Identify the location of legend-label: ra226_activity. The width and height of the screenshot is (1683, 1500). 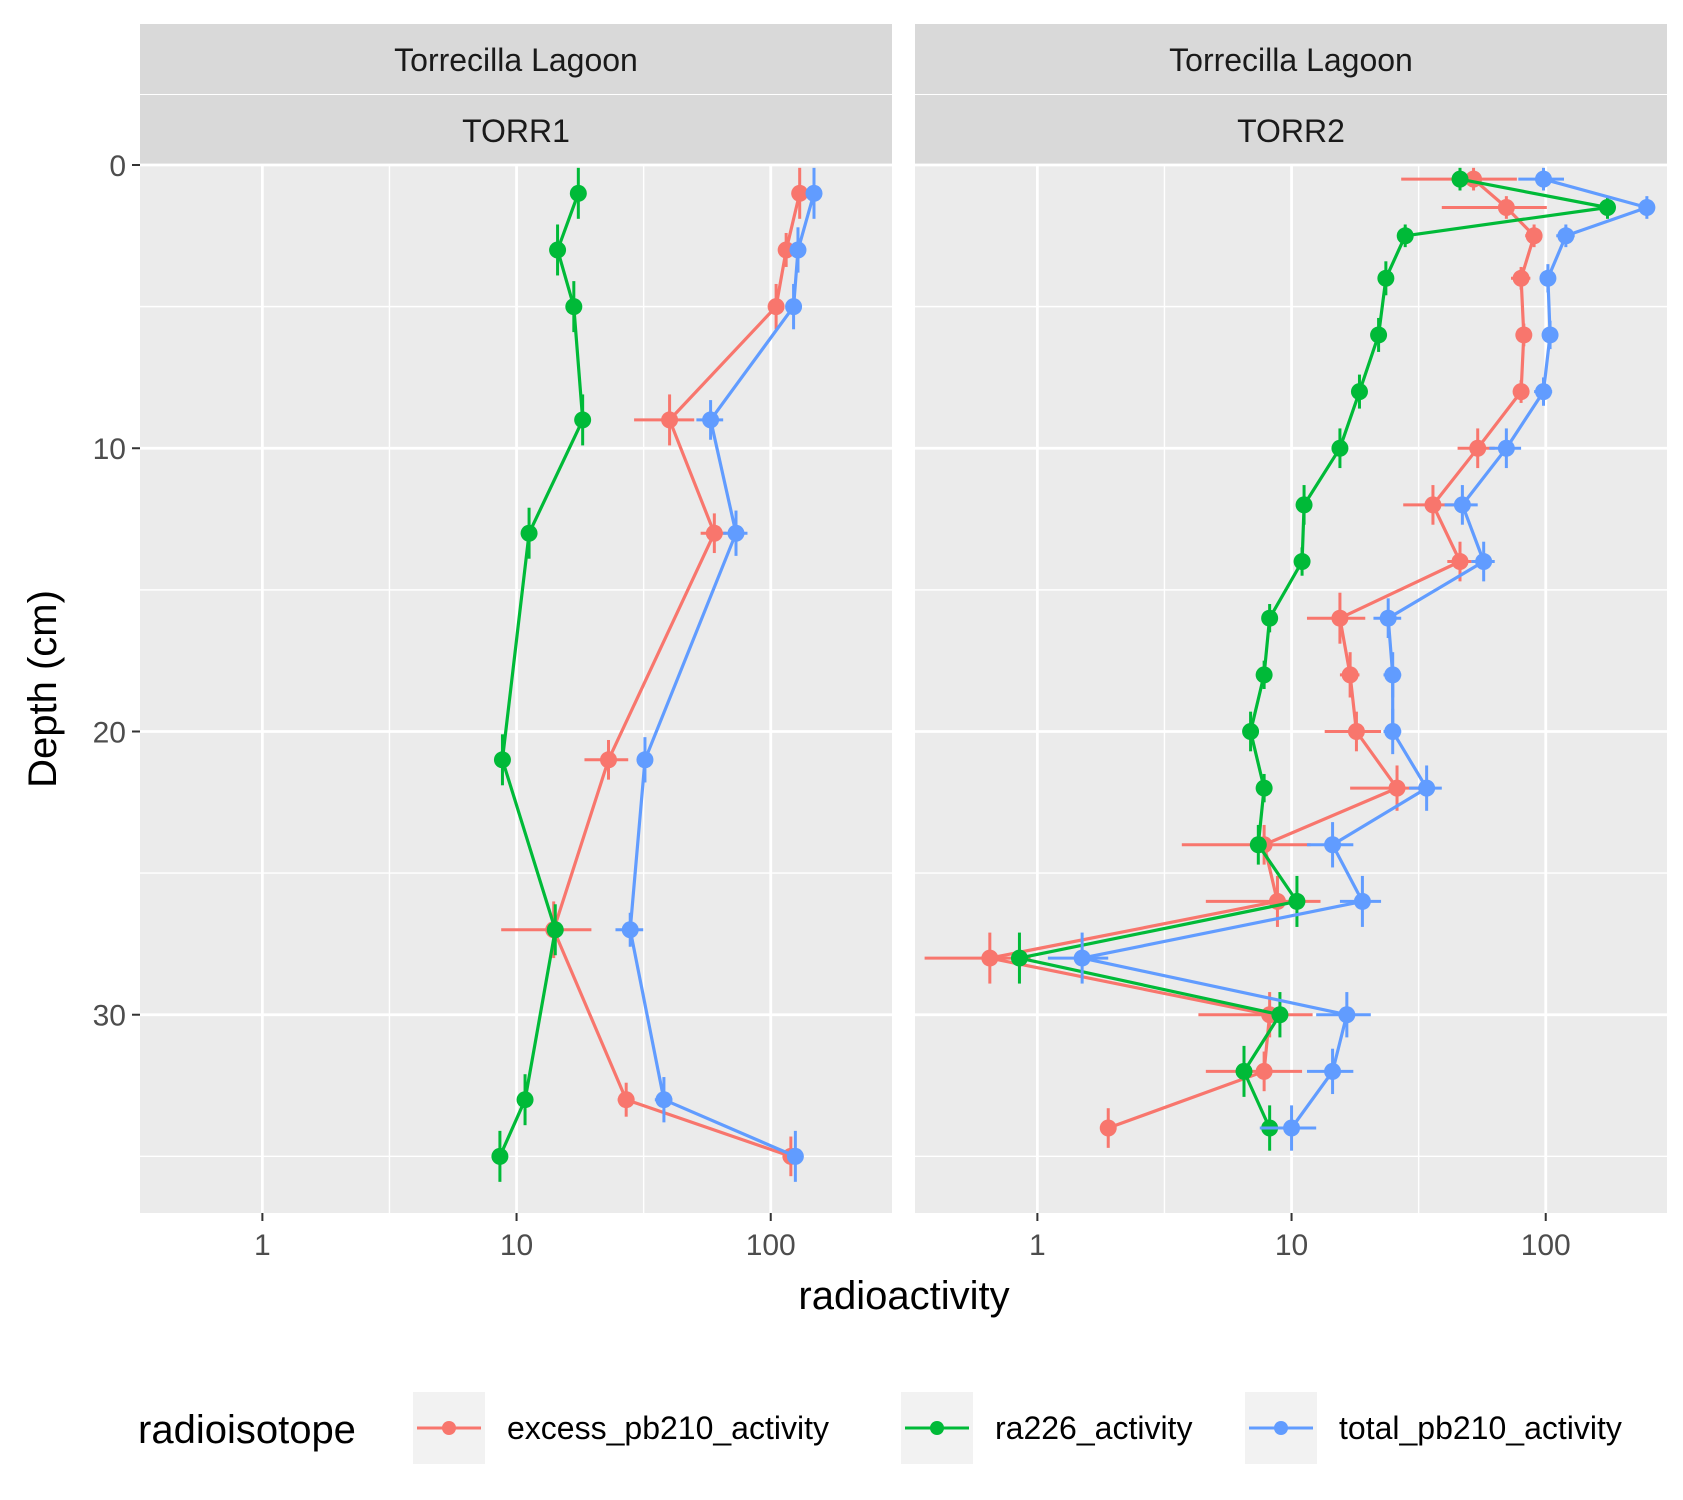
(1093, 1428).